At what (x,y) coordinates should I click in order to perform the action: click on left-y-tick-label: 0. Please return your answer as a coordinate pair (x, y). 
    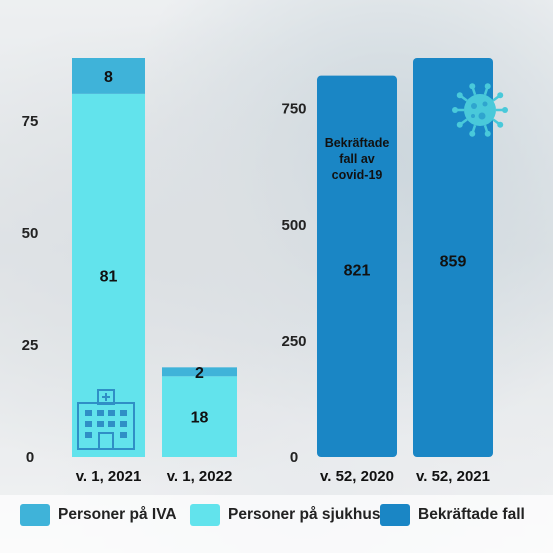
    Looking at the image, I should click on (30, 457).